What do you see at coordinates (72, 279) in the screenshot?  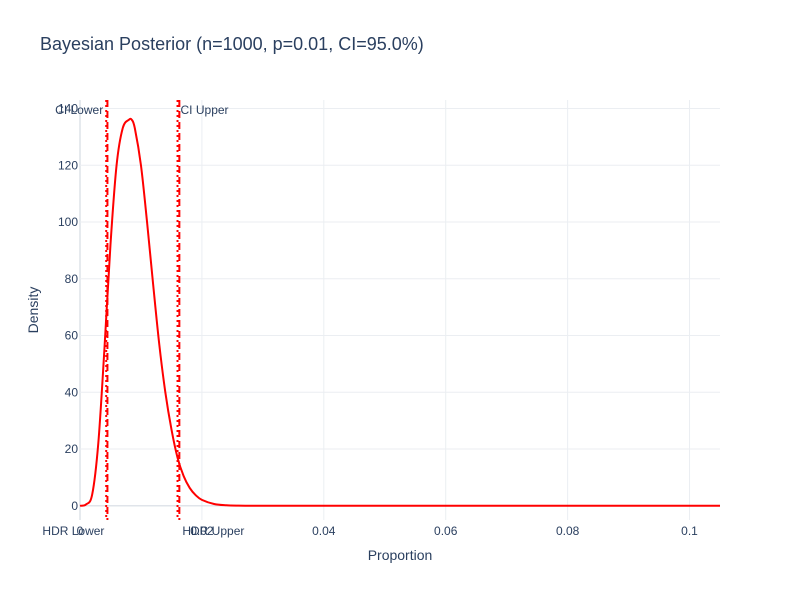 I see `y-tick-label: 80` at bounding box center [72, 279].